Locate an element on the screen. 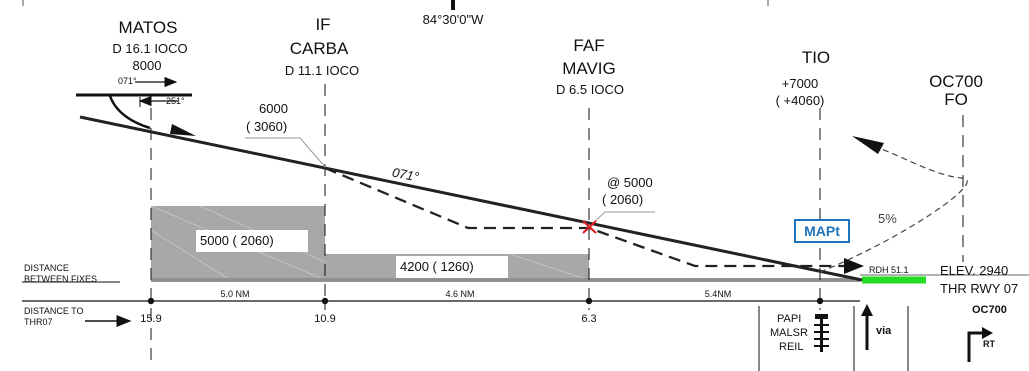 The image size is (1029, 371). distance-to-threshold: 10.9 is located at coordinates (325, 319).